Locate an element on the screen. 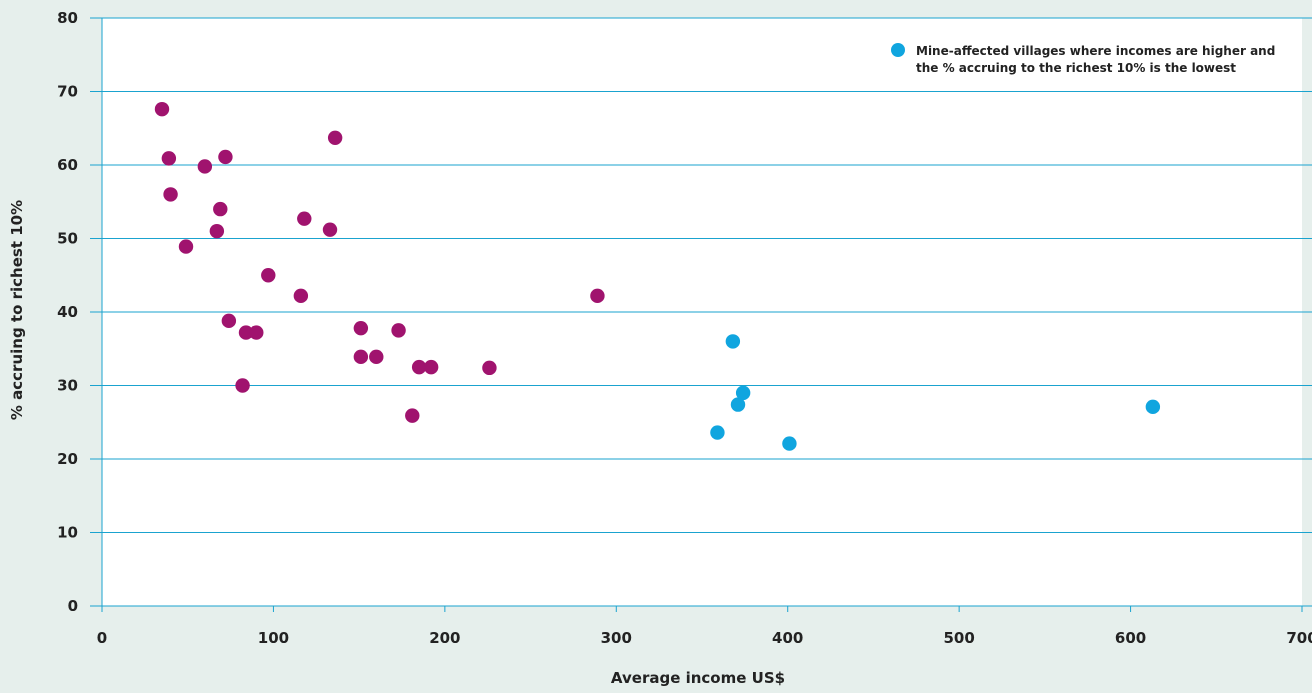 This screenshot has width=1312, height=693. y-tick-label: 70 is located at coordinates (67, 92).